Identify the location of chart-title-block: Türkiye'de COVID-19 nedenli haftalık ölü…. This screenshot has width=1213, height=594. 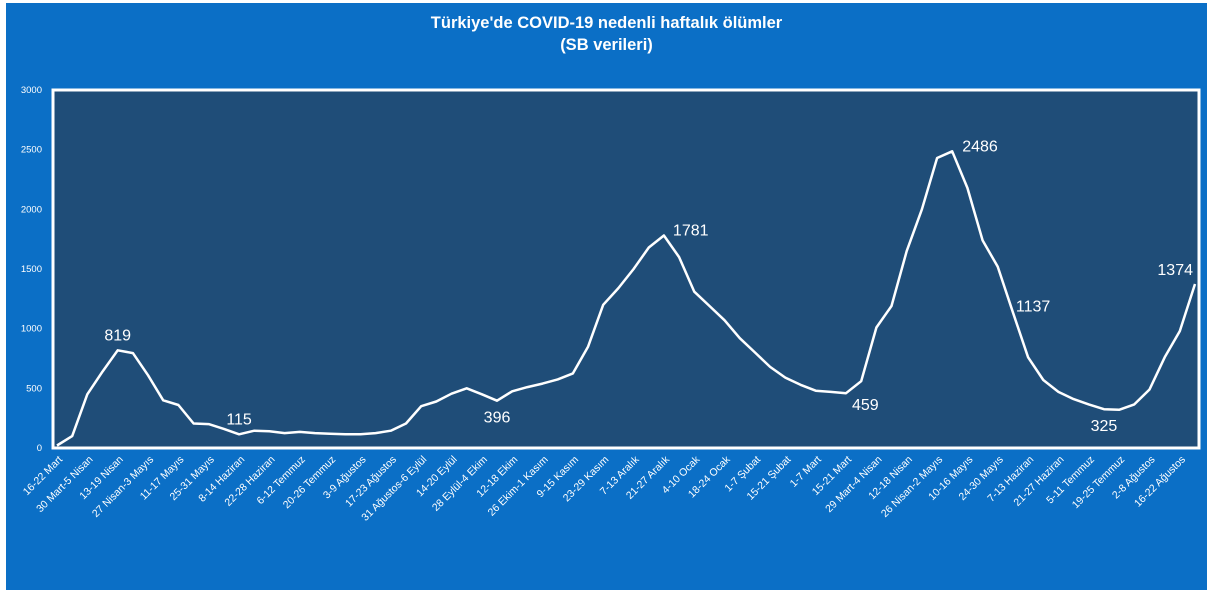
(606, 34).